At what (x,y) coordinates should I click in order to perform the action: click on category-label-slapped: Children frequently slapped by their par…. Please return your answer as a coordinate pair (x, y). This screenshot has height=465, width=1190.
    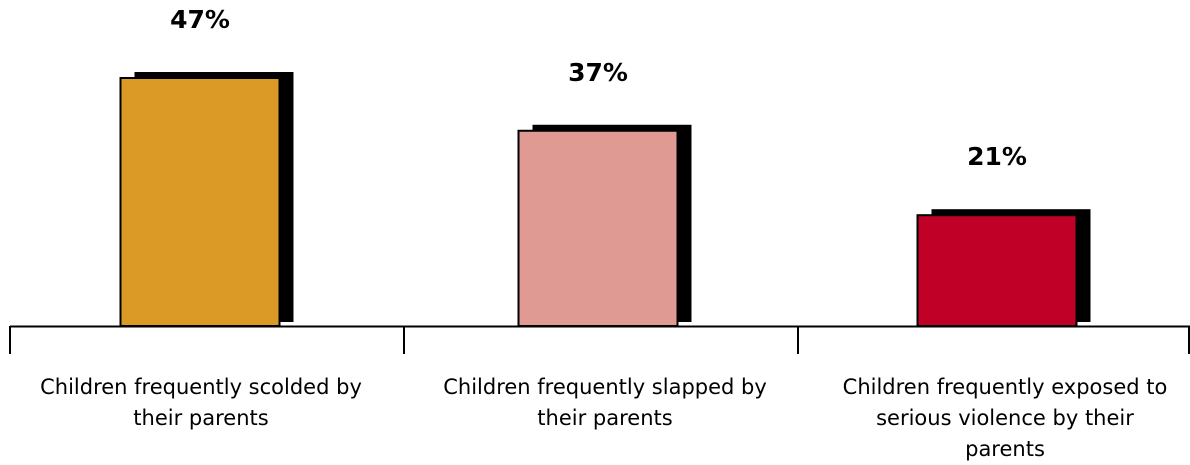
    Looking at the image, I should click on (605, 402).